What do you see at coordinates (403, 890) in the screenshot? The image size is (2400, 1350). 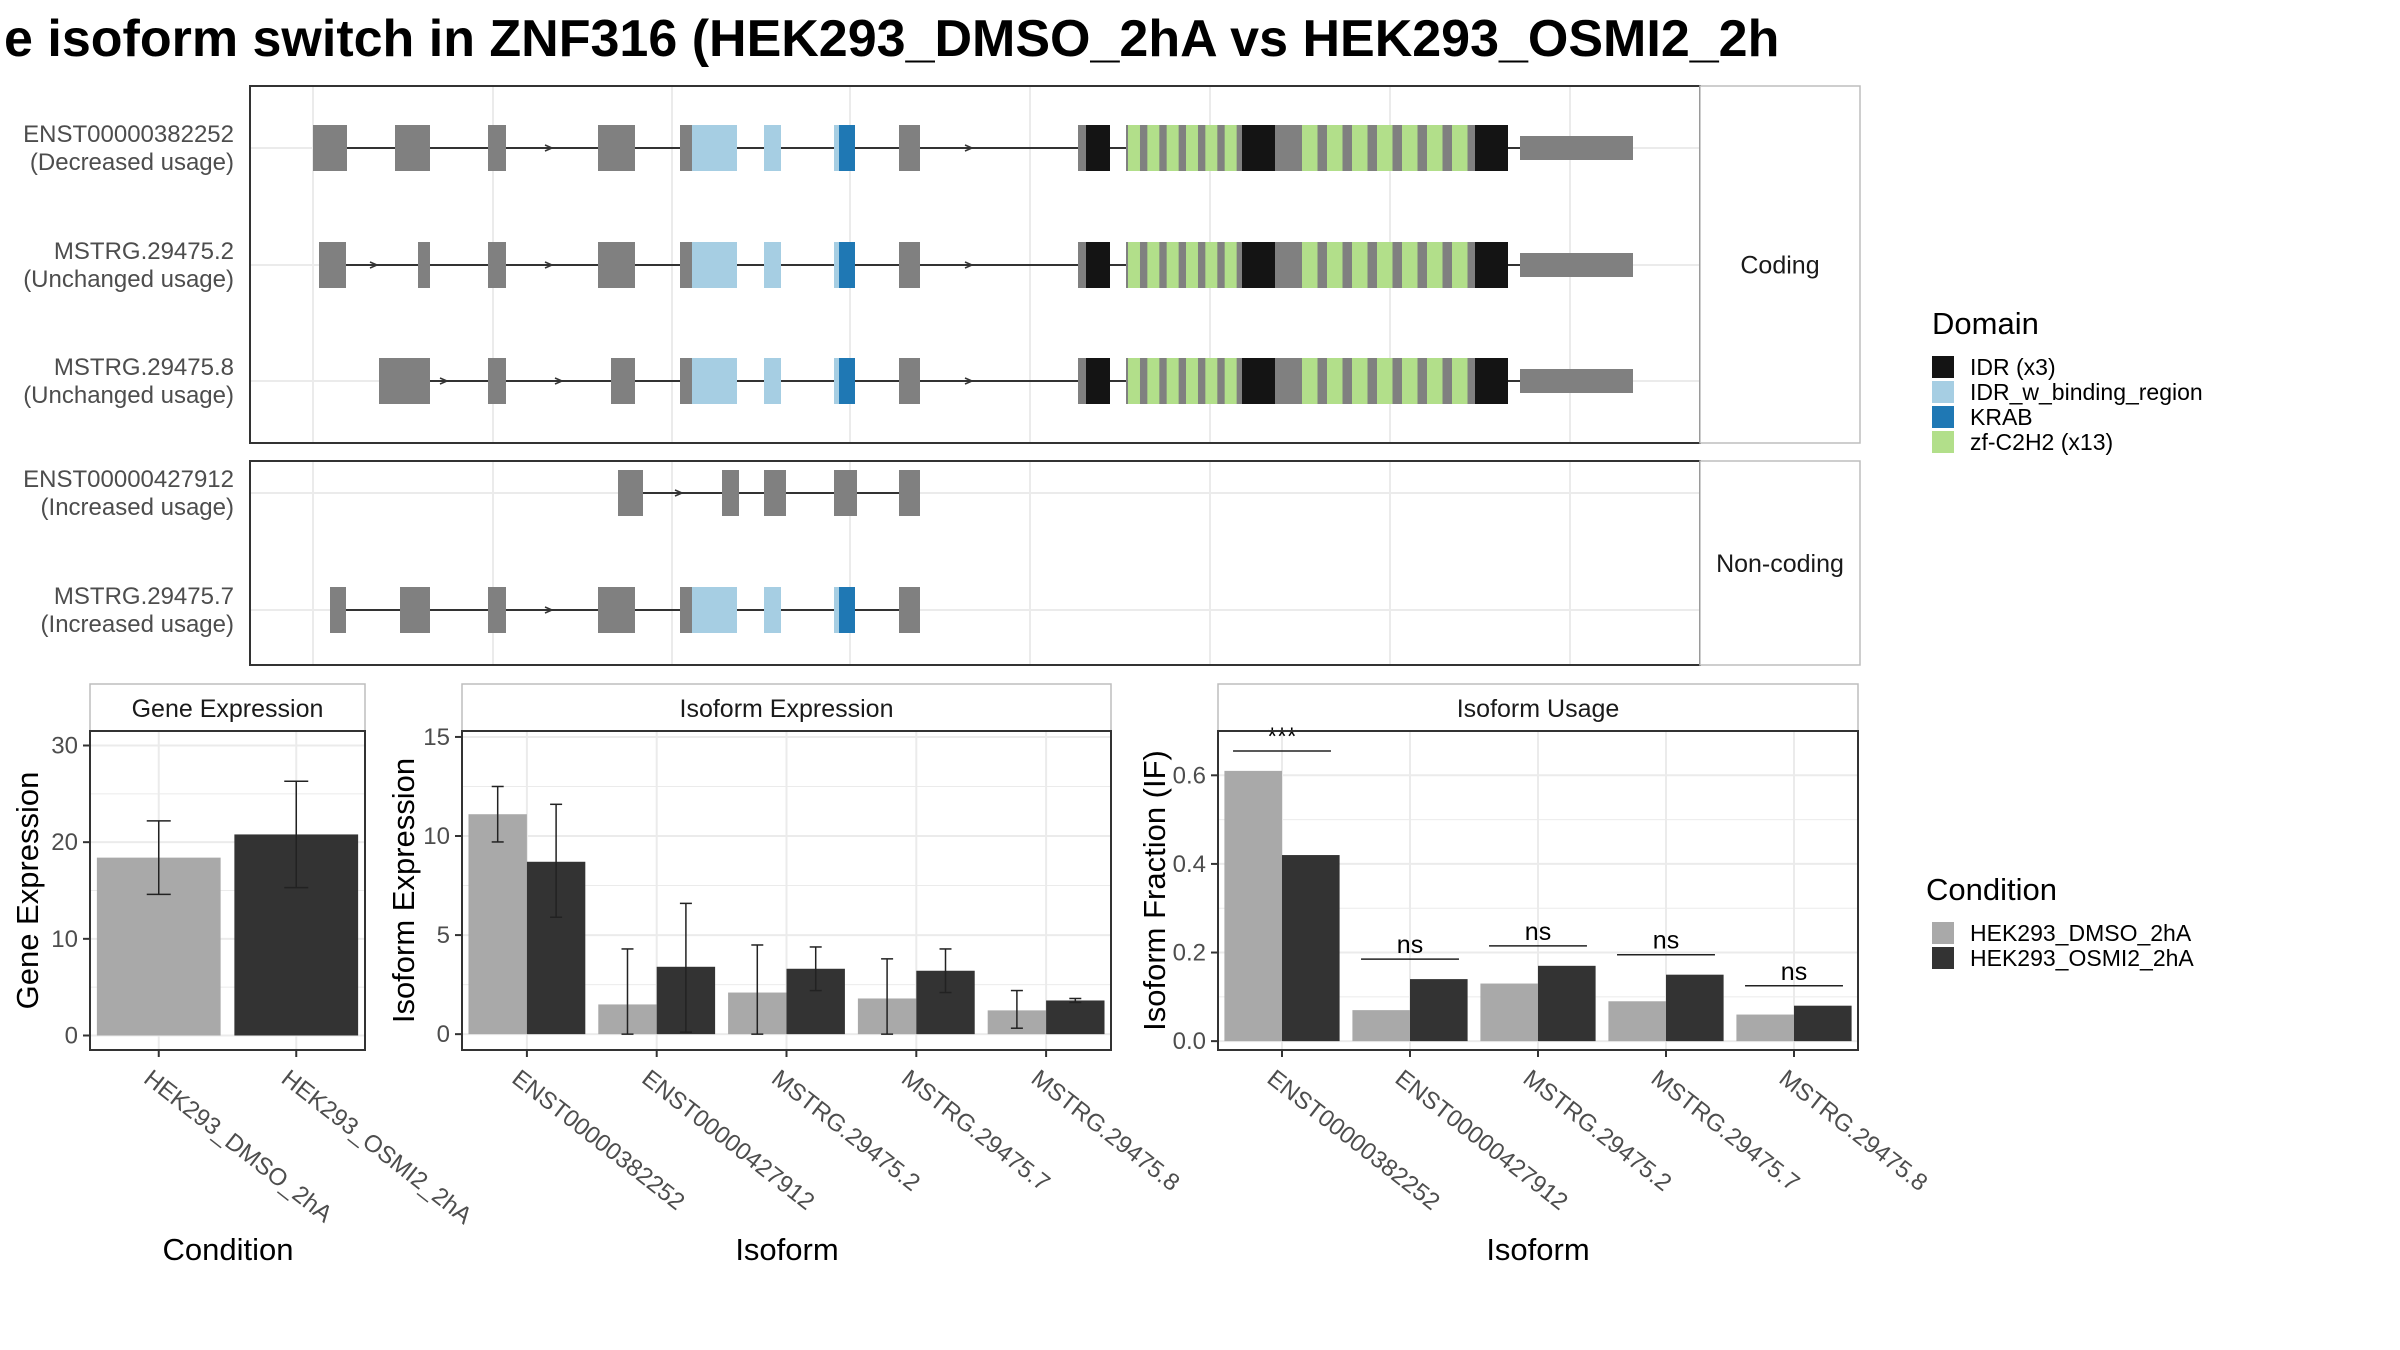 I see `y-axis-title: Isoform Expression` at bounding box center [403, 890].